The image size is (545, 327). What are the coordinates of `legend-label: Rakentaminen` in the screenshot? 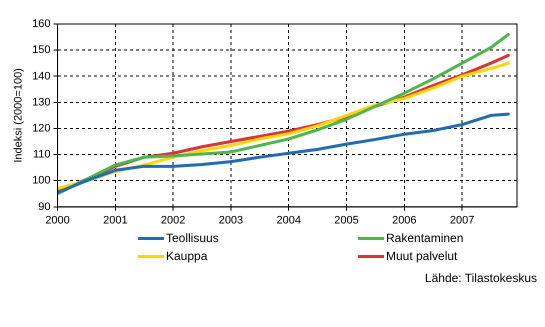 It's located at (425, 238).